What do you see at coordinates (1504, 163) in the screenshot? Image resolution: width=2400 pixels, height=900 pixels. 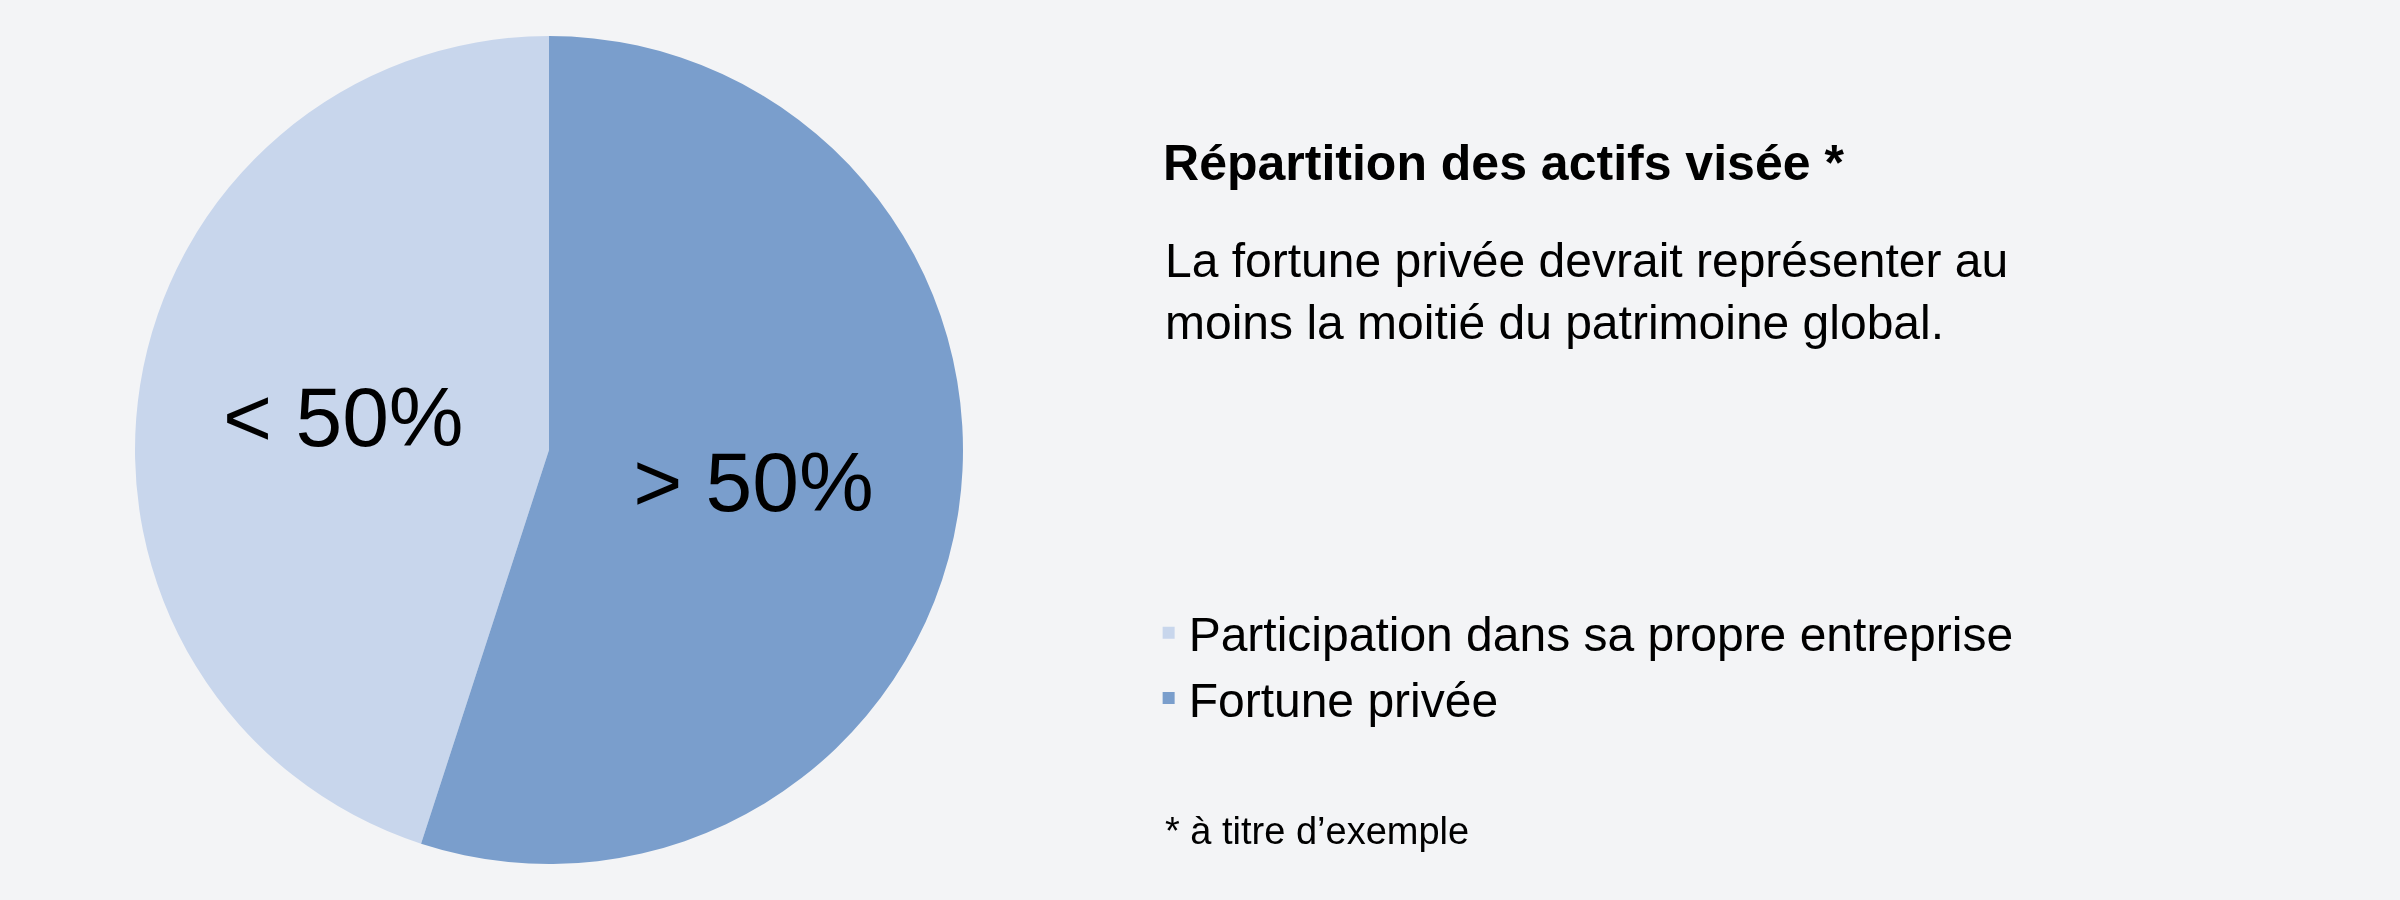 I see `text: Répartition des actifs visée *` at bounding box center [1504, 163].